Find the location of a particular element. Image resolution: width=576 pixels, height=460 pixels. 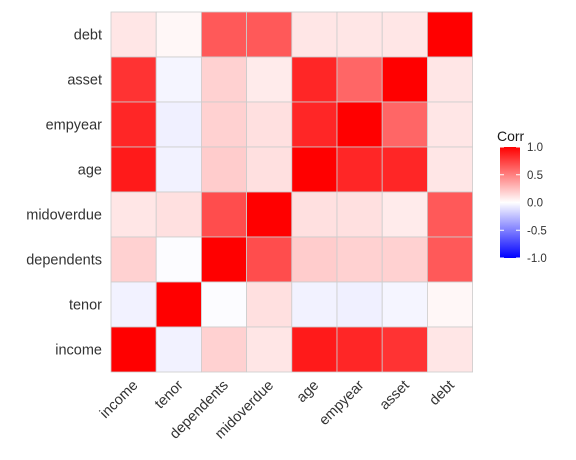

heatmap-cell-income-midoverdue is located at coordinates (269, 349).